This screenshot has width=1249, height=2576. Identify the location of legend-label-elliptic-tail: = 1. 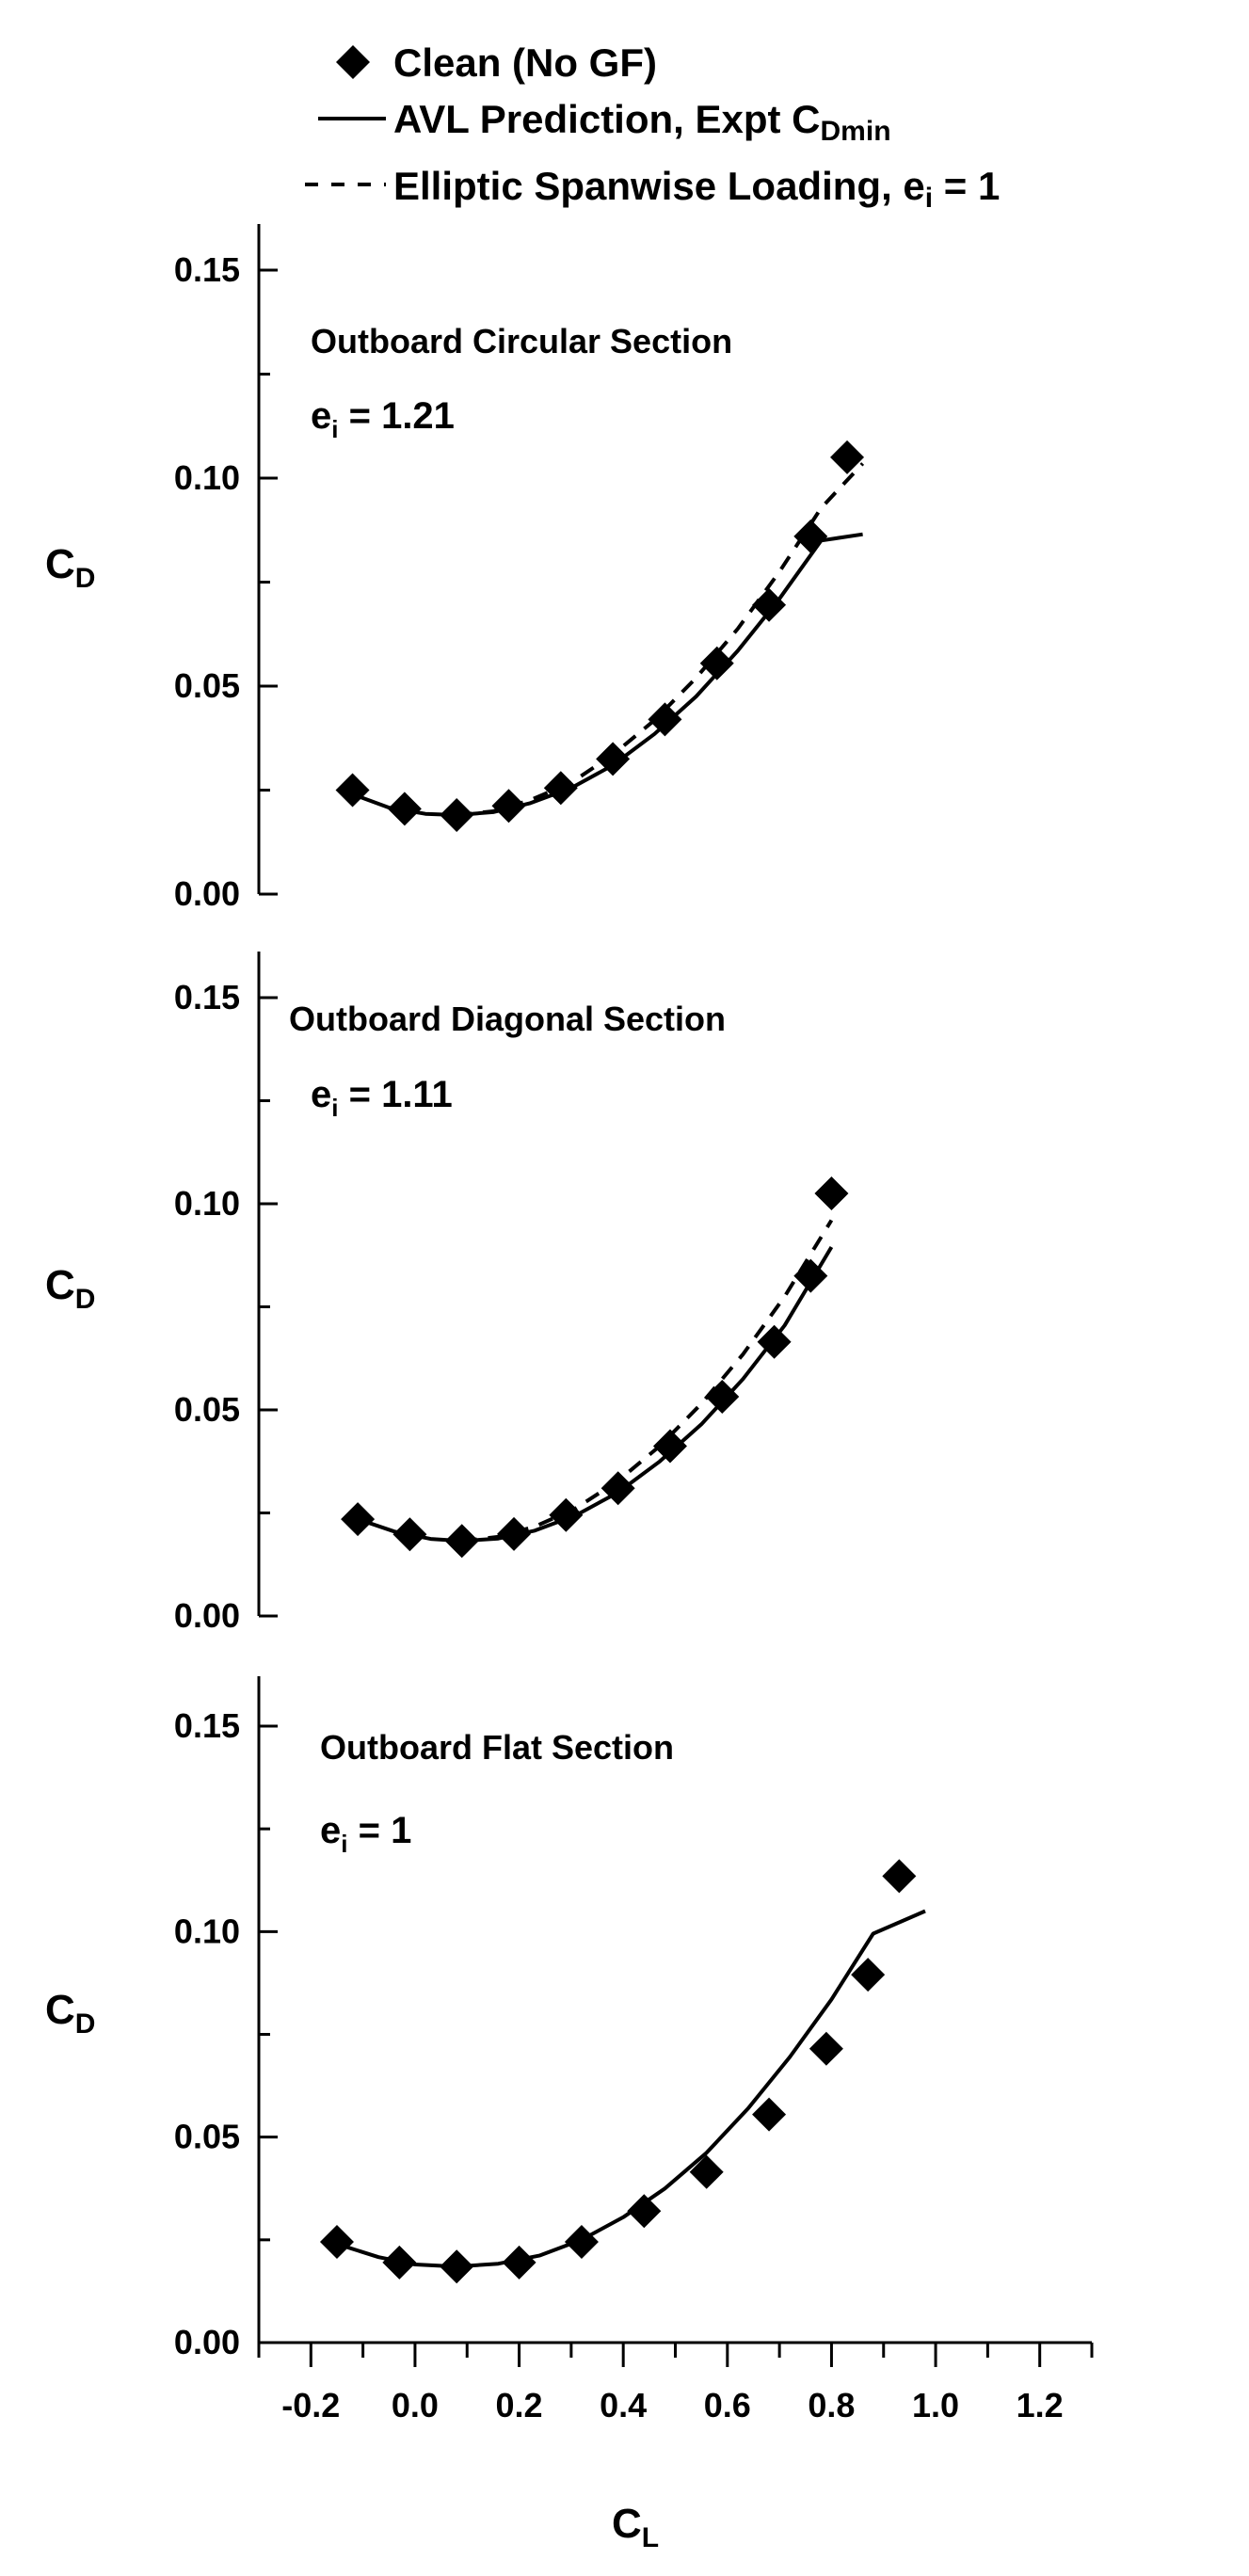
(966, 186).